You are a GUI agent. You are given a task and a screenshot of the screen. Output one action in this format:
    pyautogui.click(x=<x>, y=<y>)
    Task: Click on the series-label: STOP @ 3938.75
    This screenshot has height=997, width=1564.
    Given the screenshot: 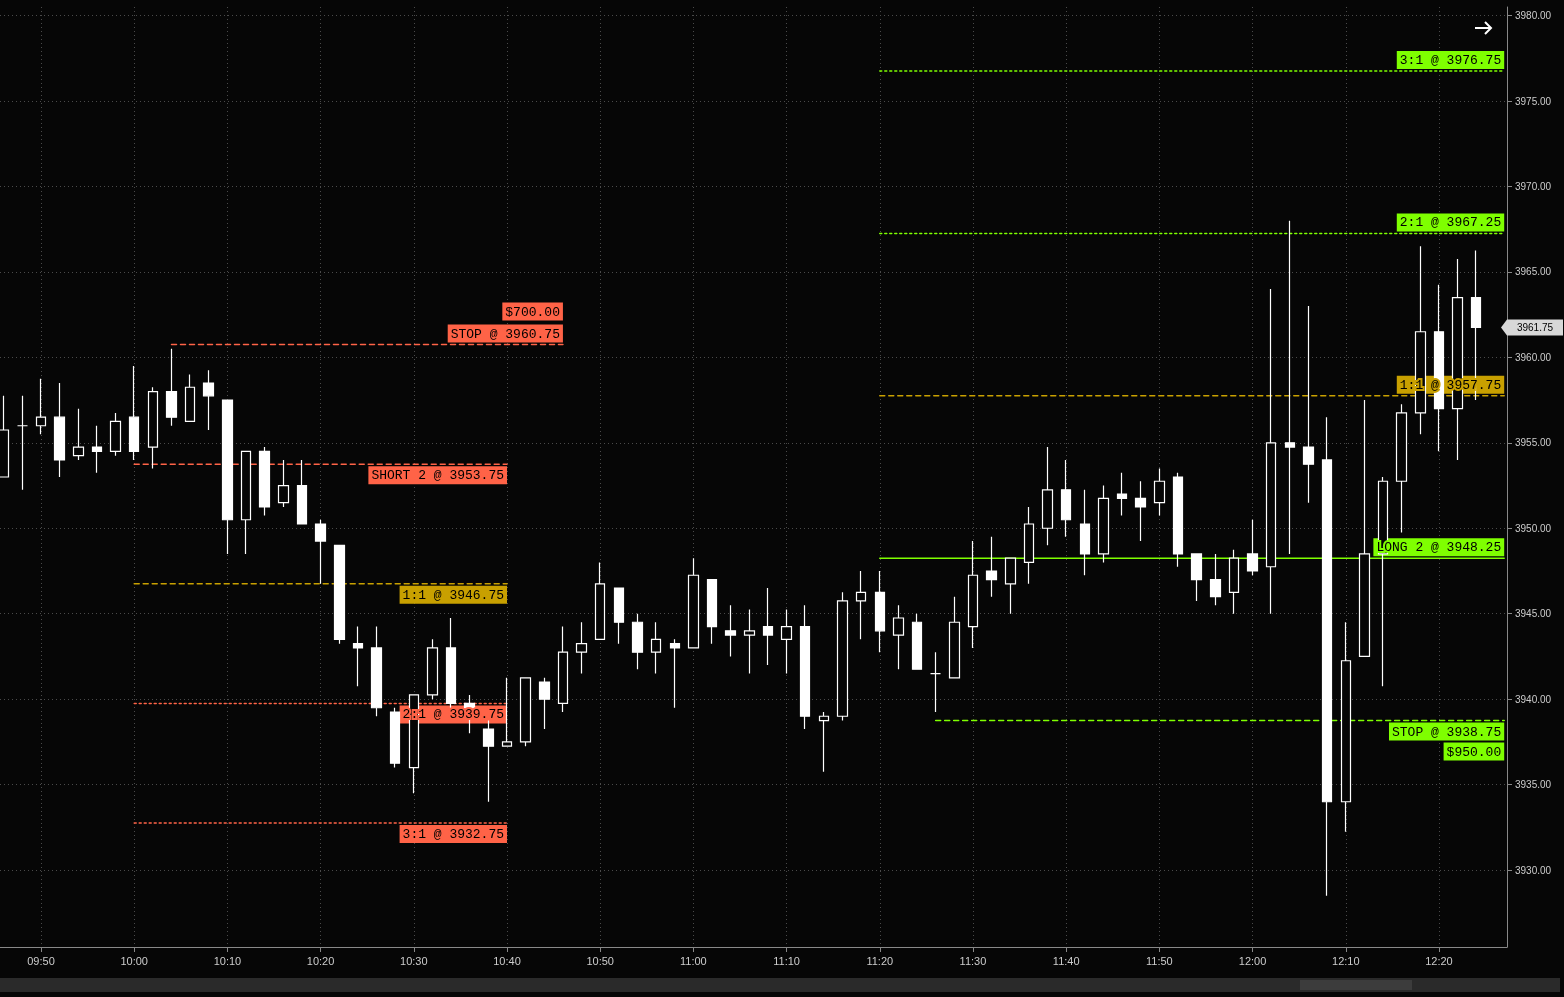 What is the action you would take?
    pyautogui.click(x=1446, y=732)
    